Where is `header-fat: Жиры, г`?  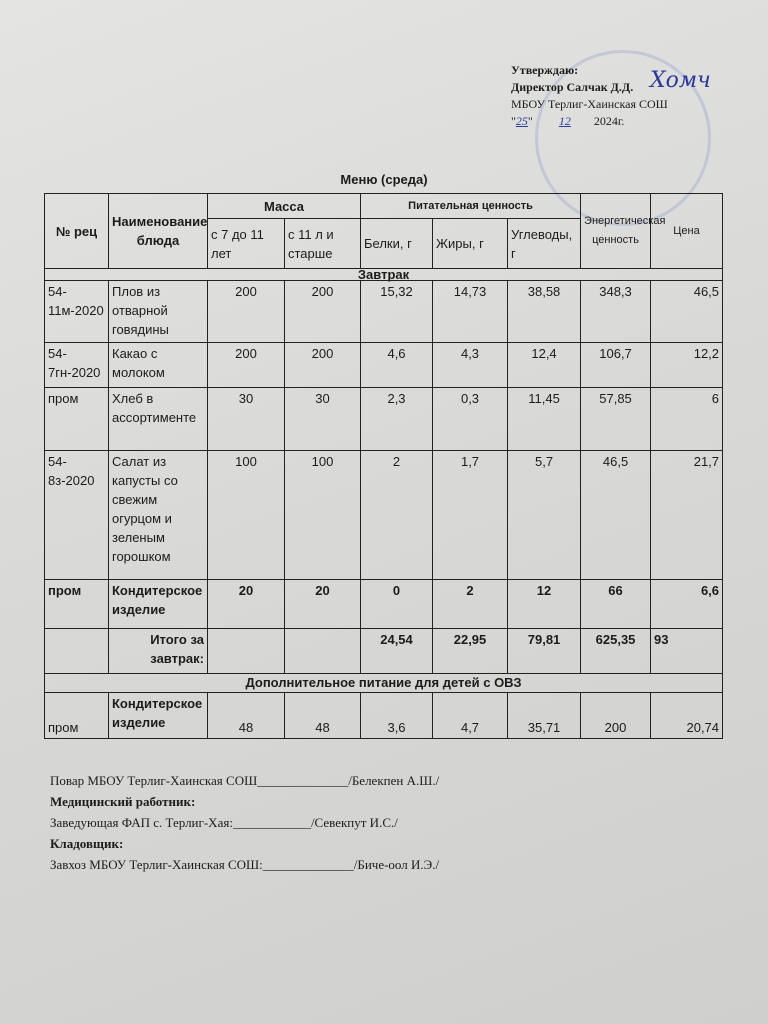 header-fat: Жиры, г is located at coordinates (470, 243).